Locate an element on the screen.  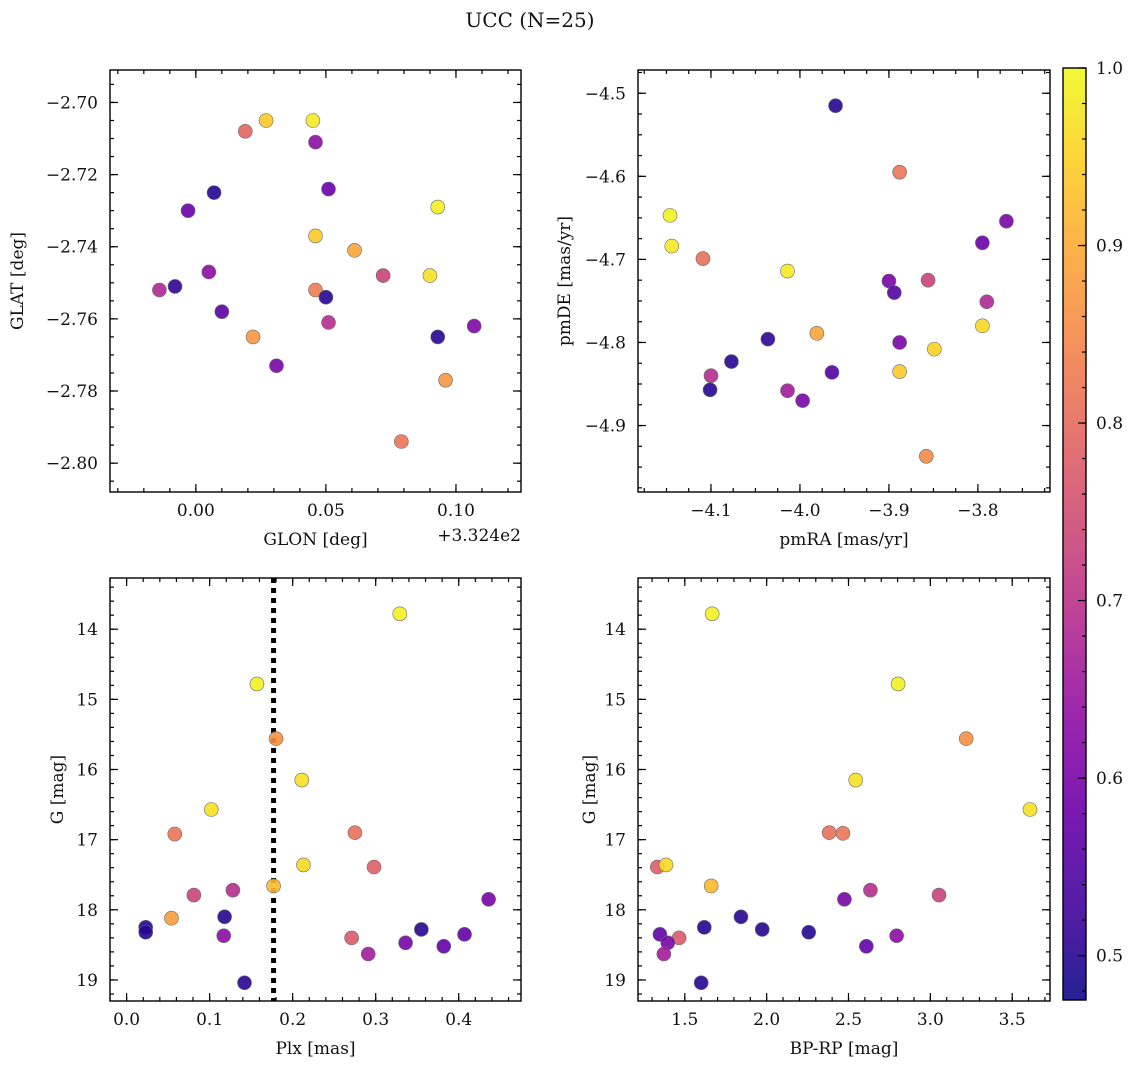
colorbar-tick-label: 1.0 is located at coordinates (1109, 69).